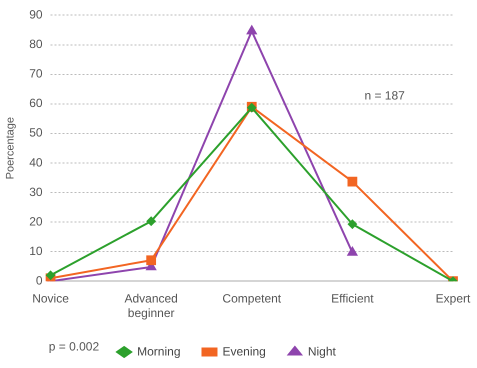 This screenshot has width=477, height=368. I want to click on x-tick-label: Expert, so click(454, 299).